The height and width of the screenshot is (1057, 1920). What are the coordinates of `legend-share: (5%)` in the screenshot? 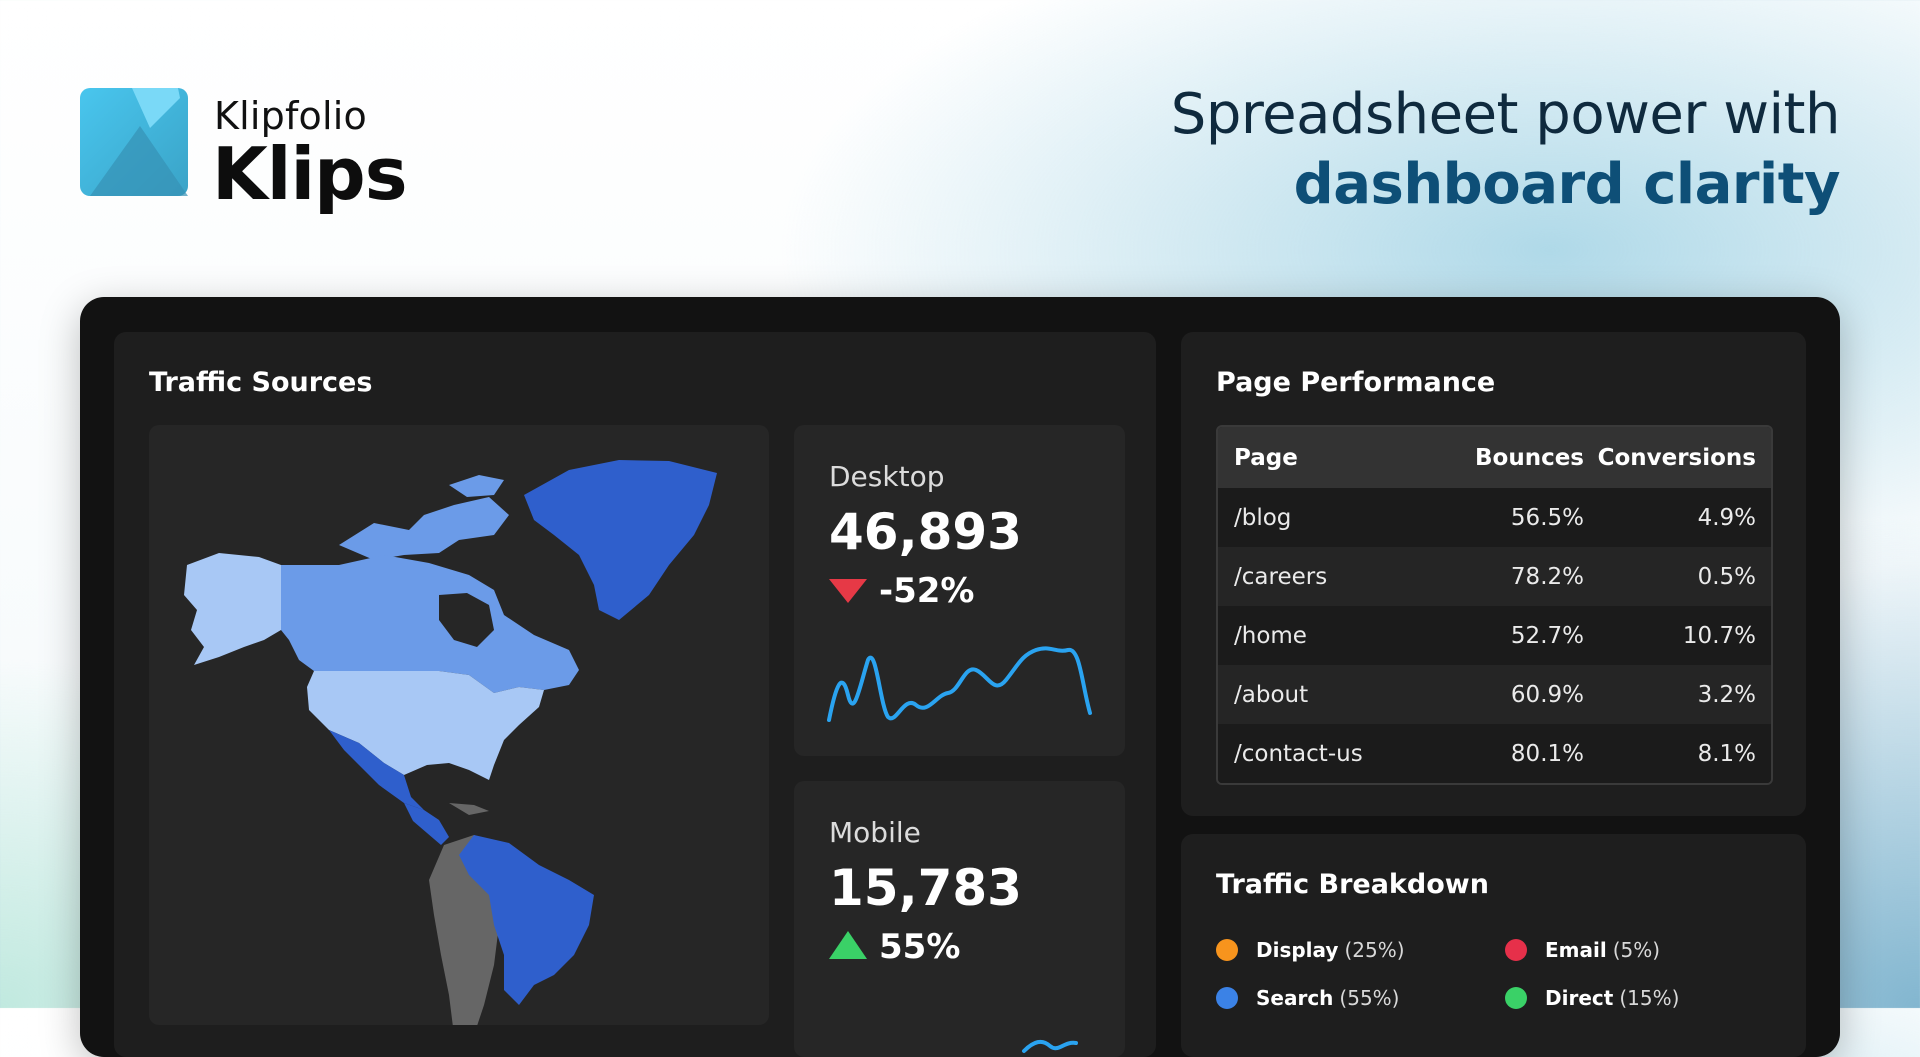 It's located at (1636, 950).